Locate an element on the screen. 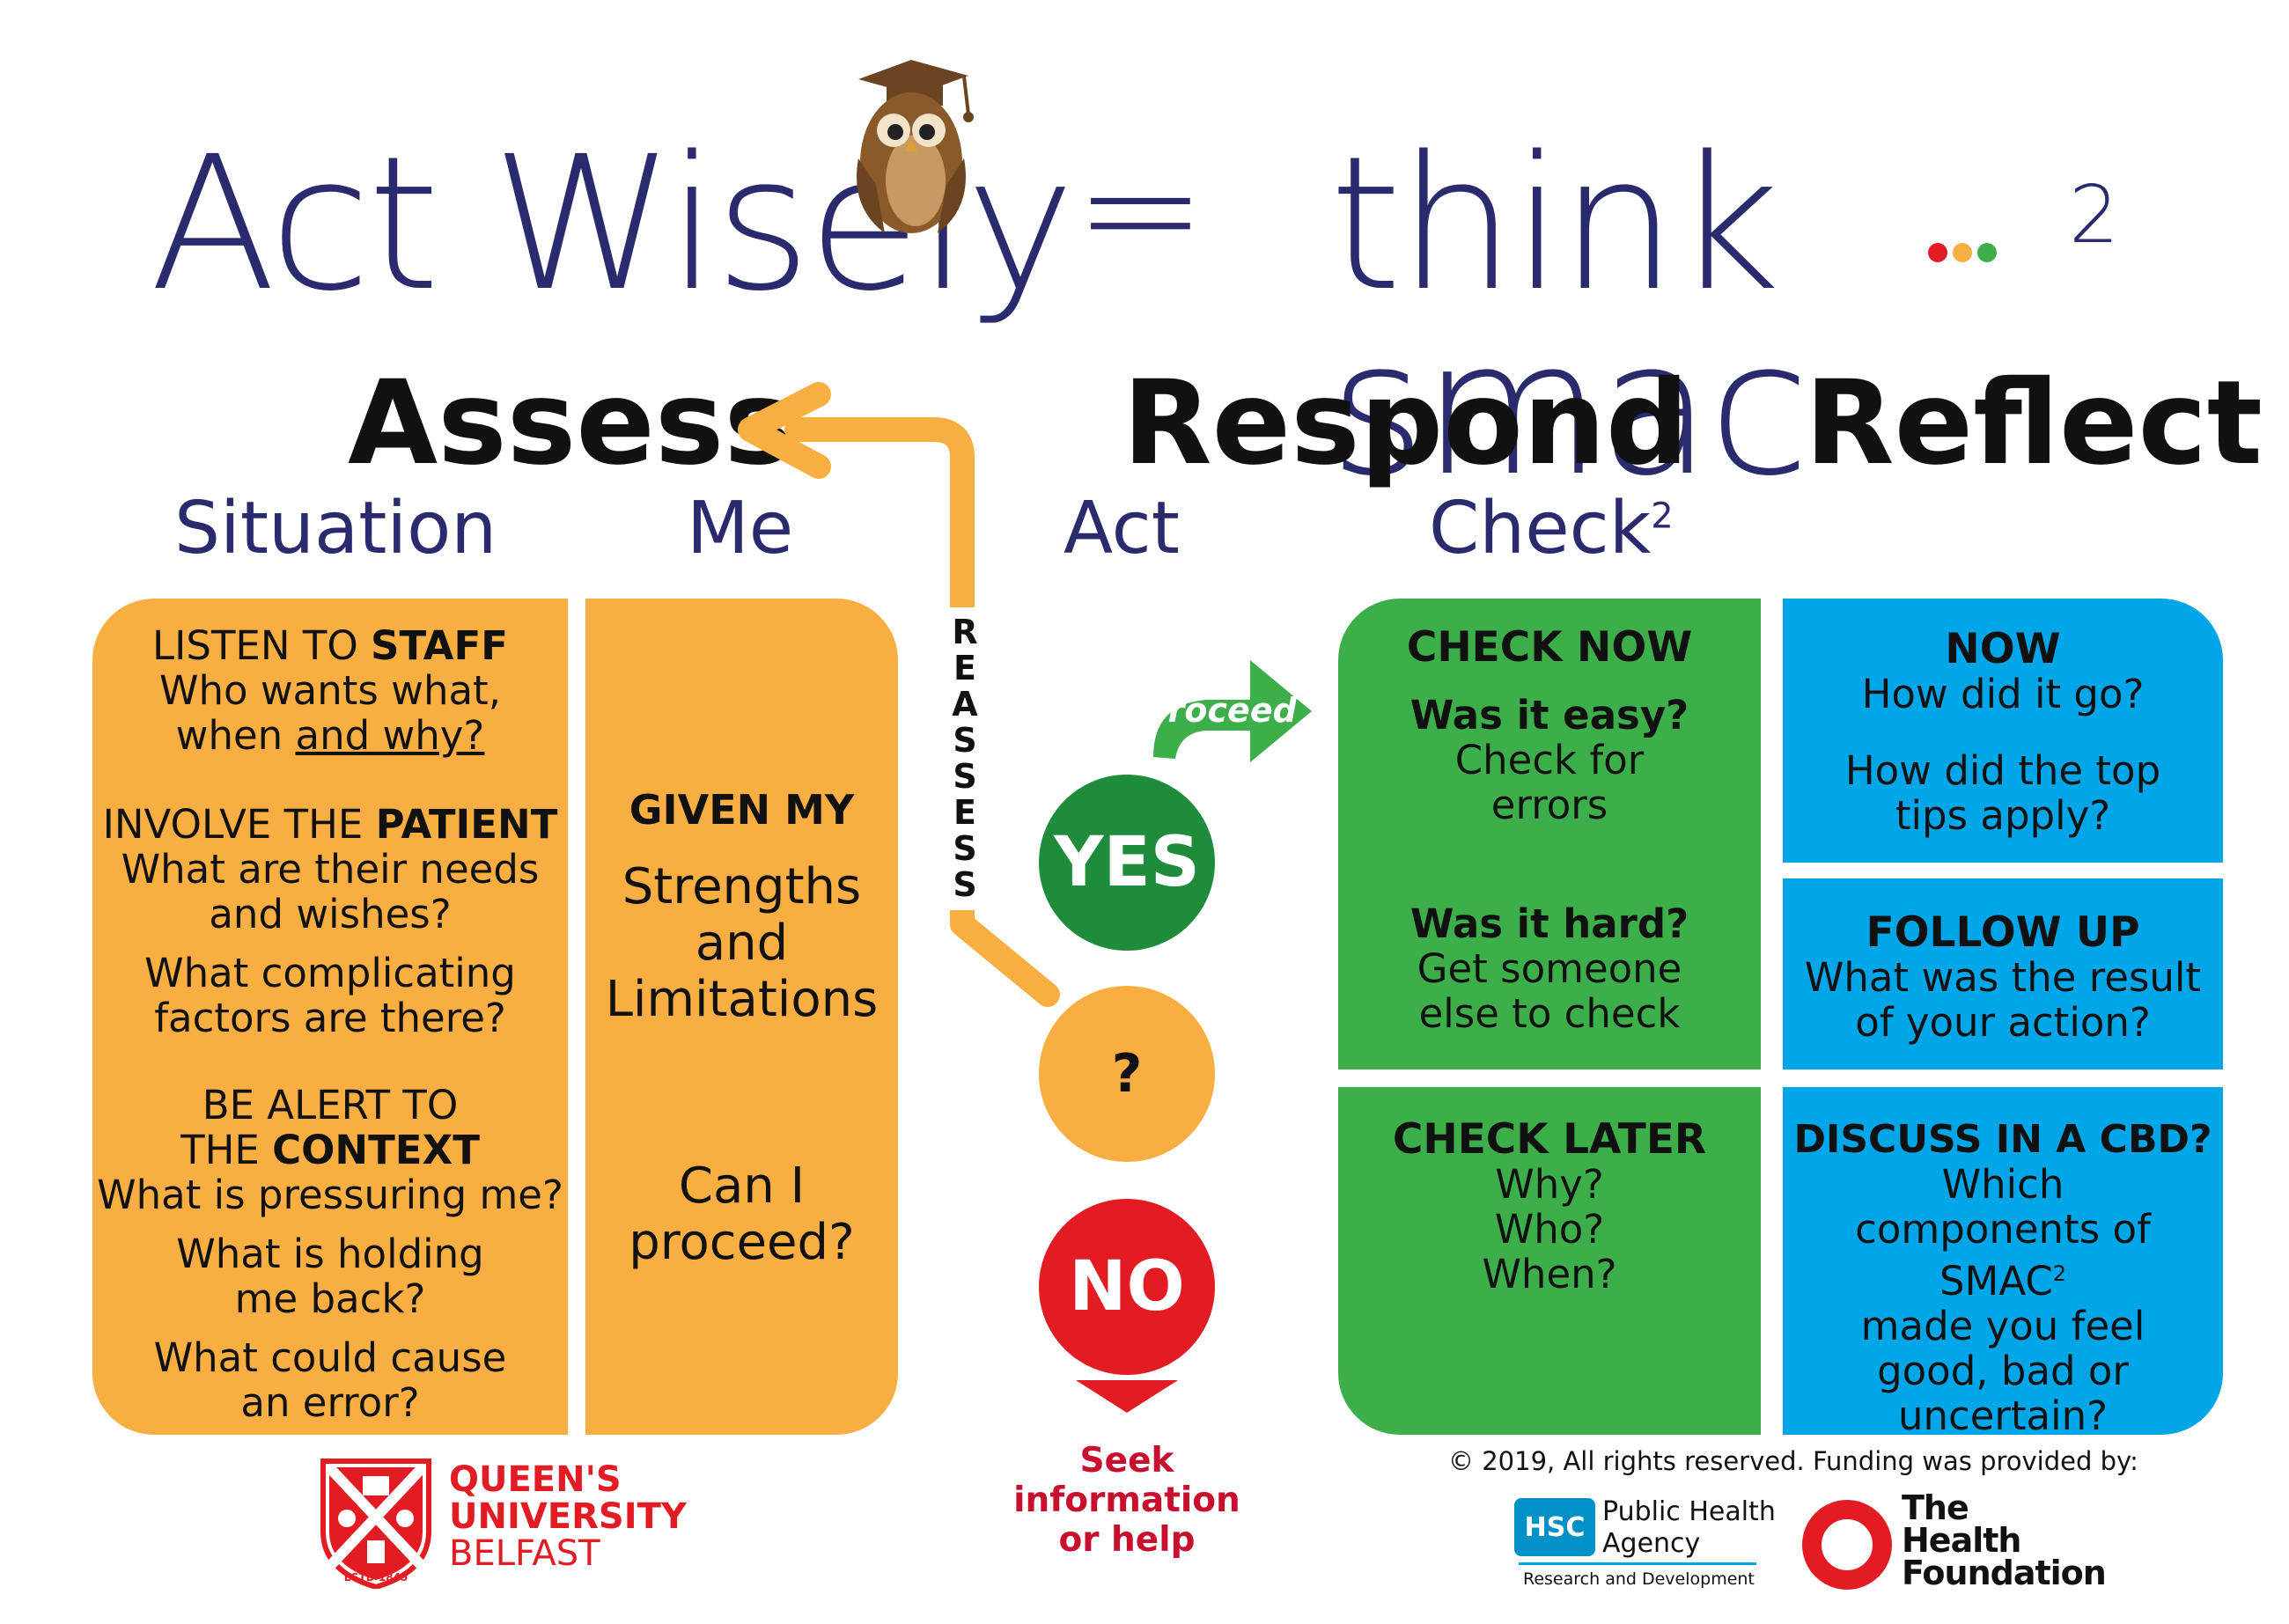 This screenshot has height=1624, width=2289. red-dot-icon is located at coordinates (1938, 253).